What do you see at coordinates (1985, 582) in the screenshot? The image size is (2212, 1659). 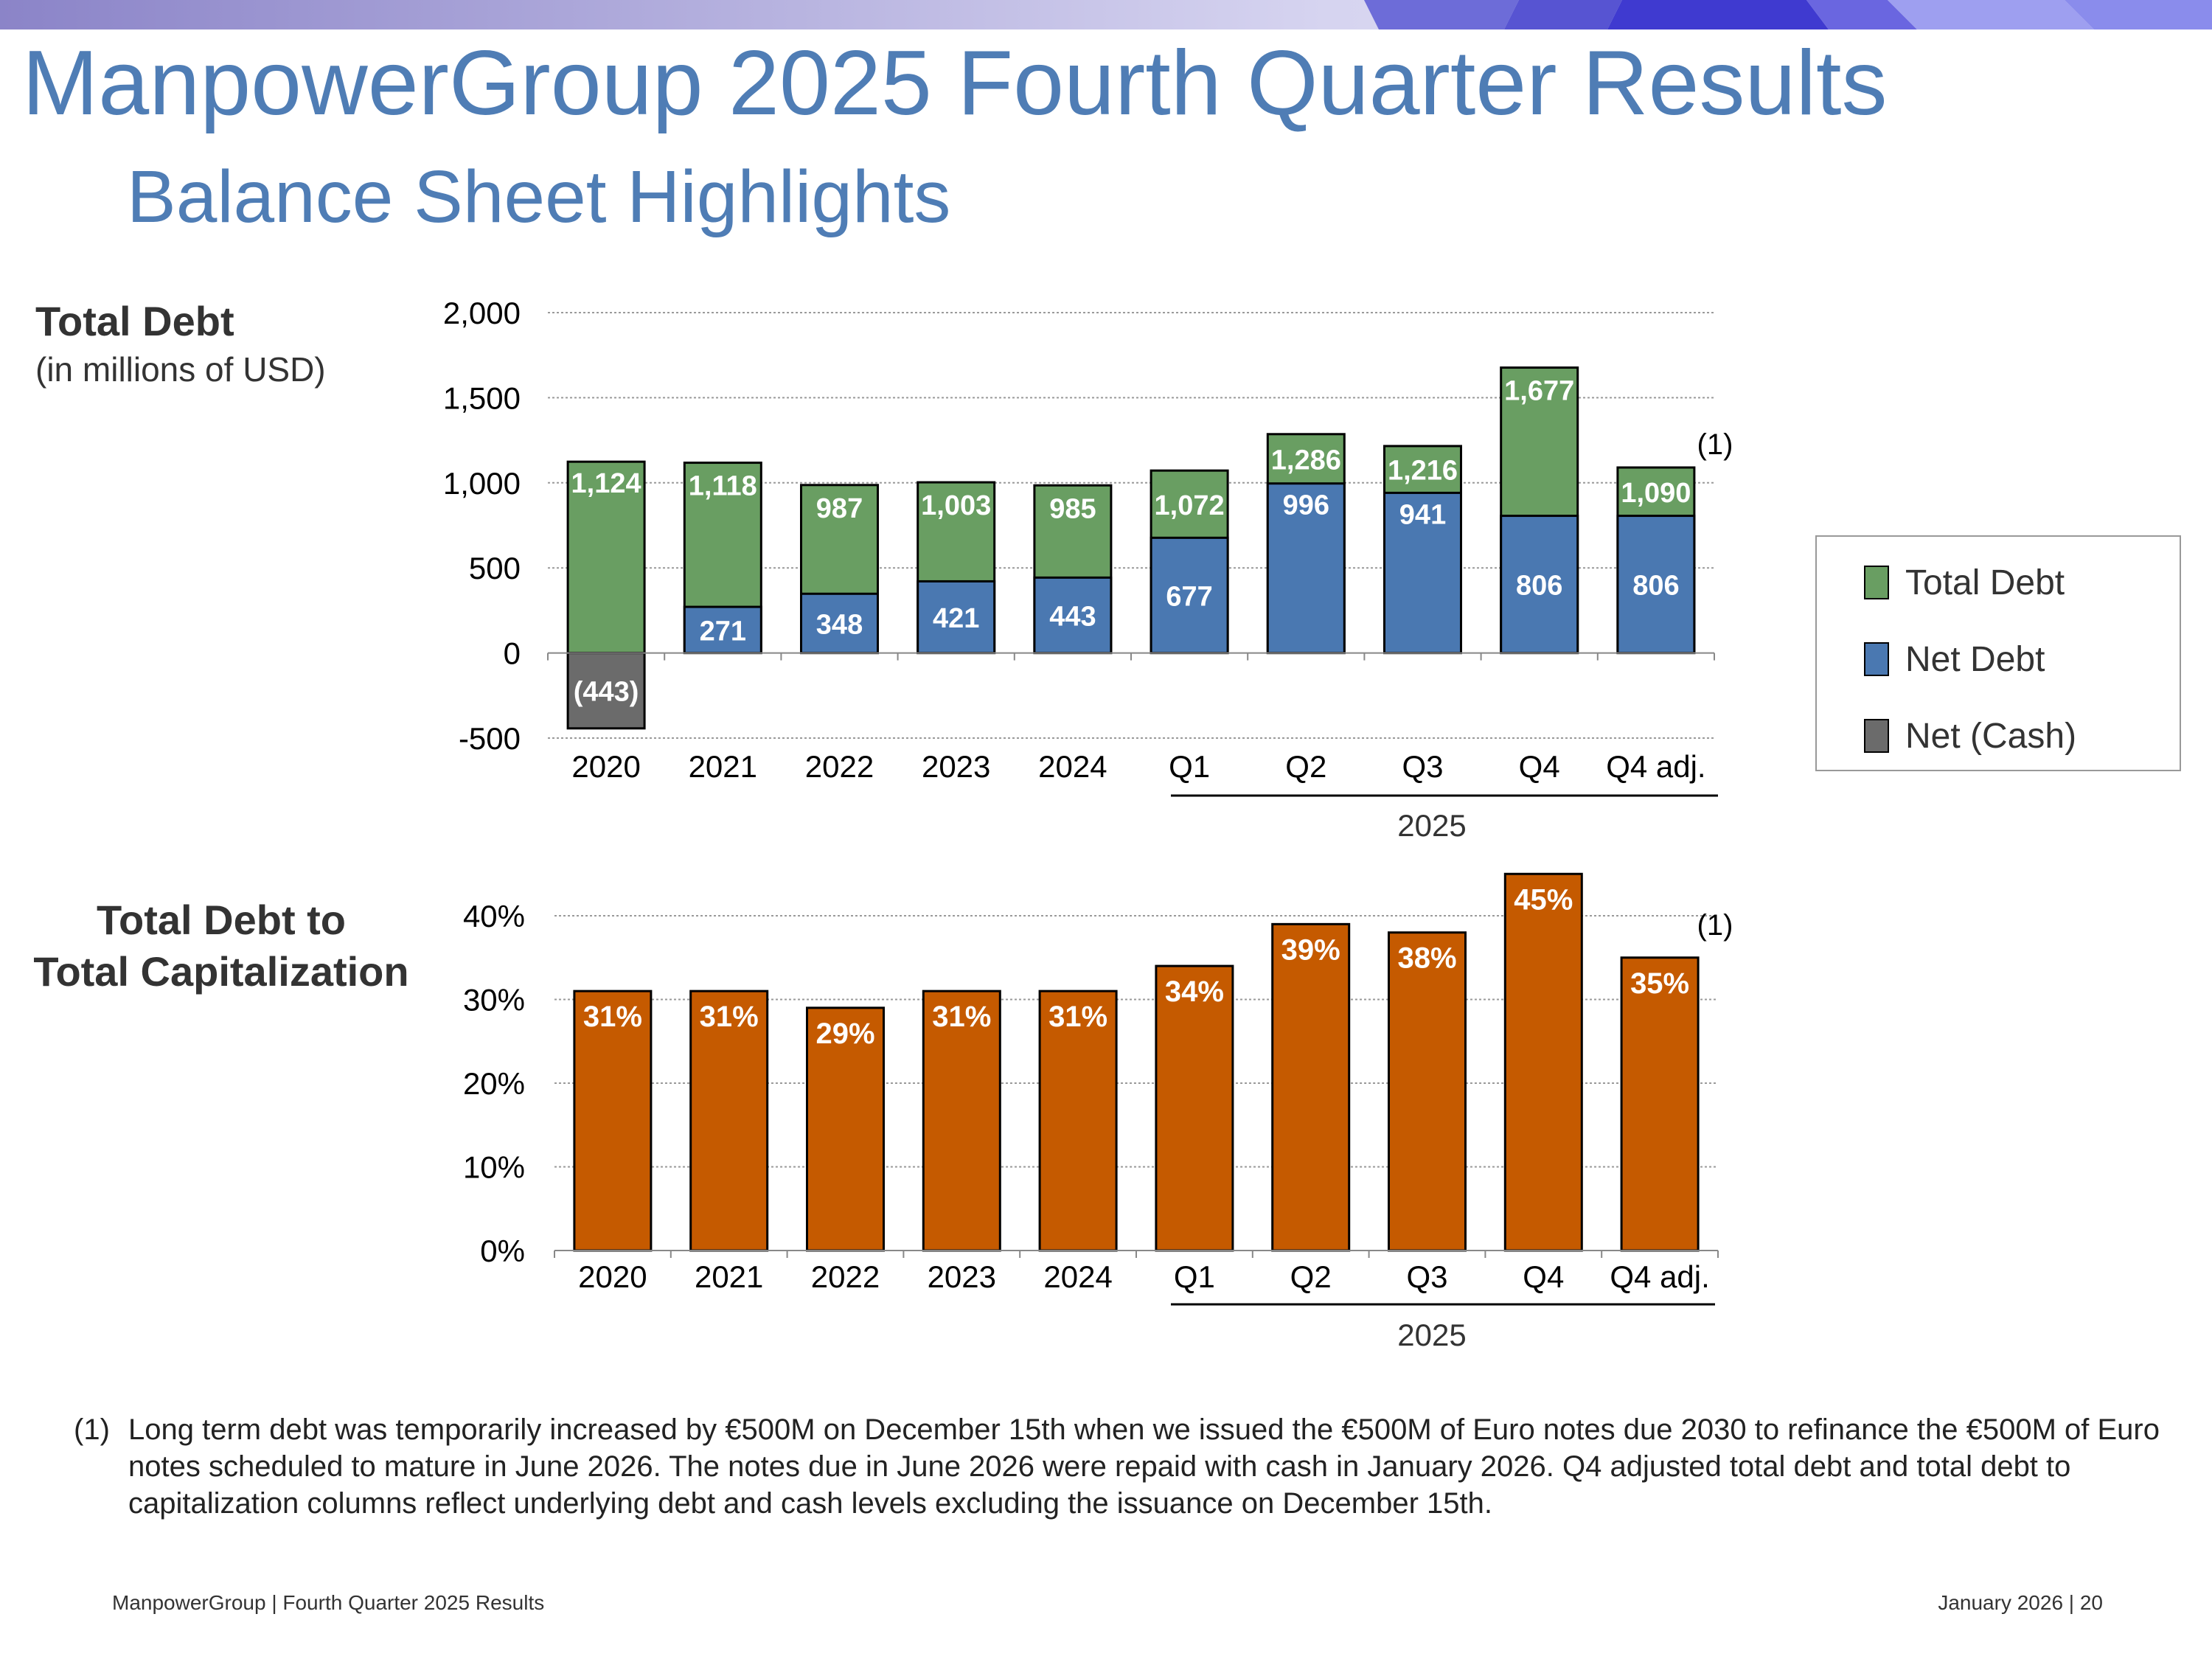 I see `legend-label-total-debt: Total Debt` at bounding box center [1985, 582].